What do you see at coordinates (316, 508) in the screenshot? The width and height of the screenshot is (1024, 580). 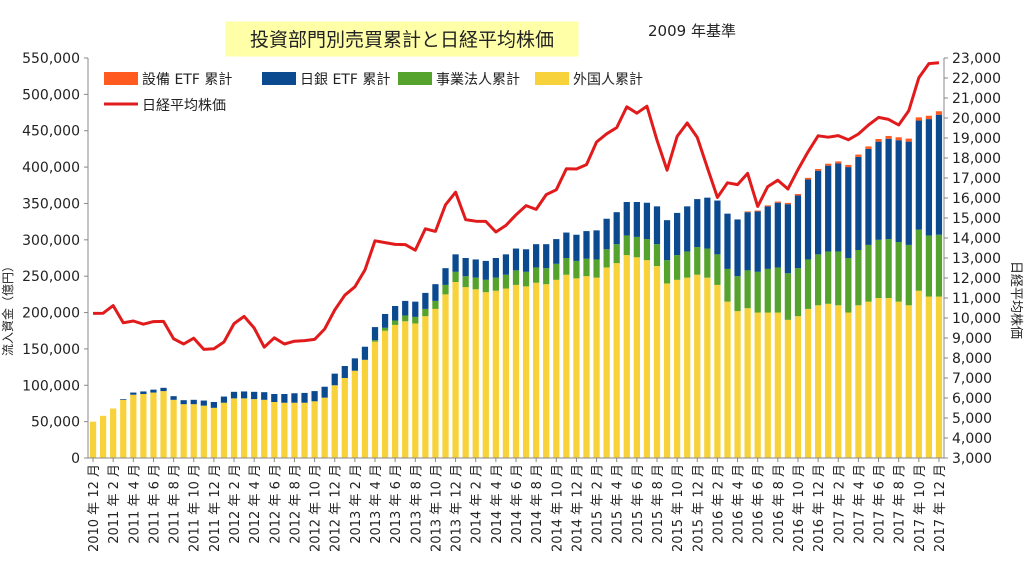 I see `x-tick-label: 2012 年 10 月` at bounding box center [316, 508].